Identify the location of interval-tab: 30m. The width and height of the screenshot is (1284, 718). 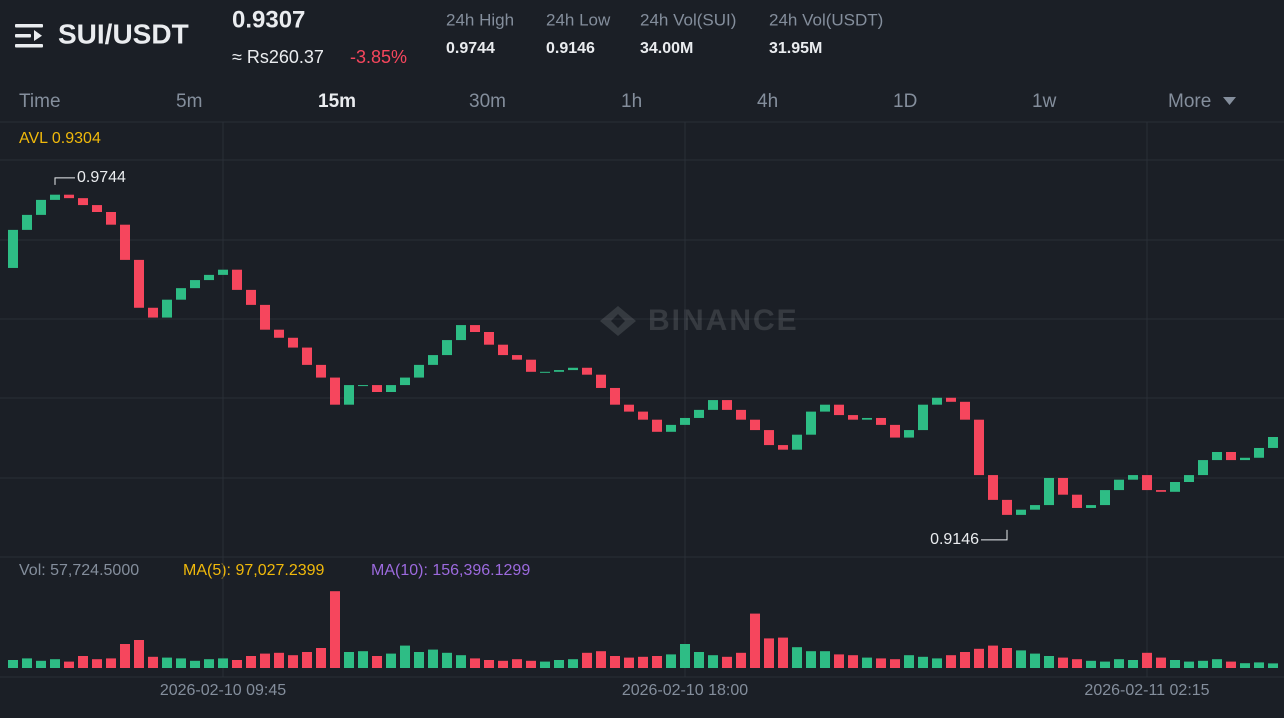
(487, 101).